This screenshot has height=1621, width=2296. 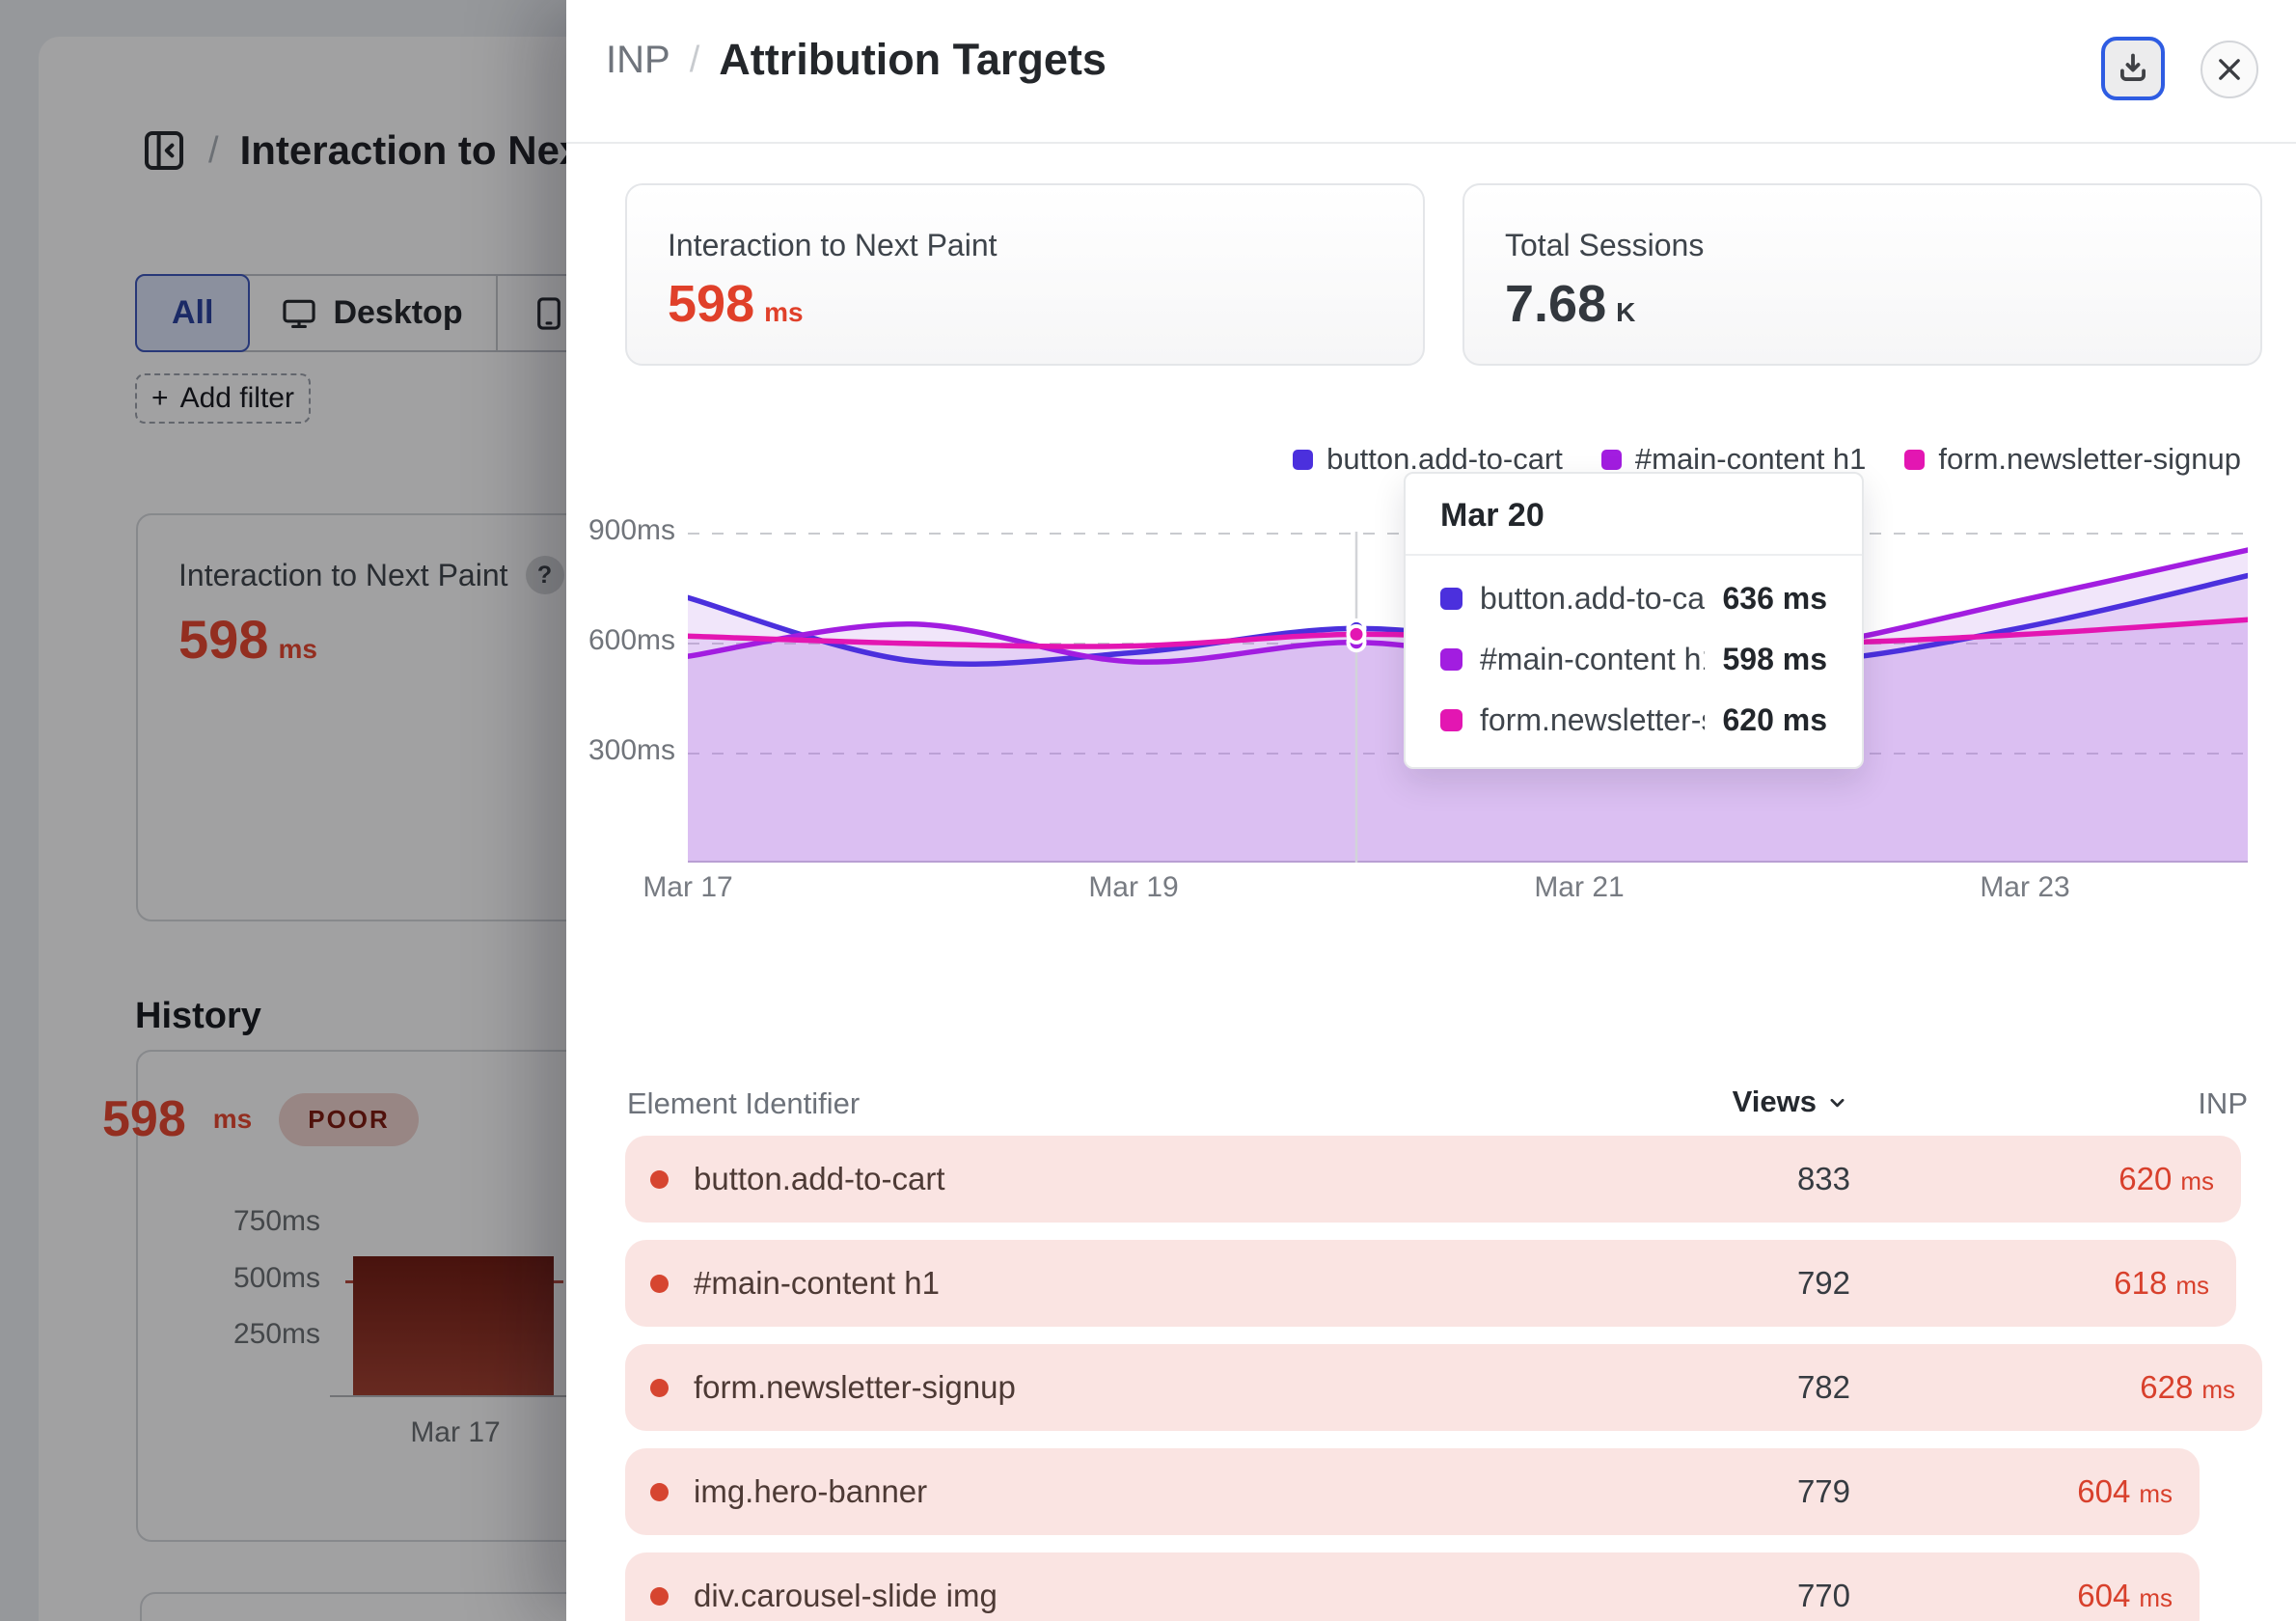 I want to click on tooltip-divider, so click(x=1634, y=555).